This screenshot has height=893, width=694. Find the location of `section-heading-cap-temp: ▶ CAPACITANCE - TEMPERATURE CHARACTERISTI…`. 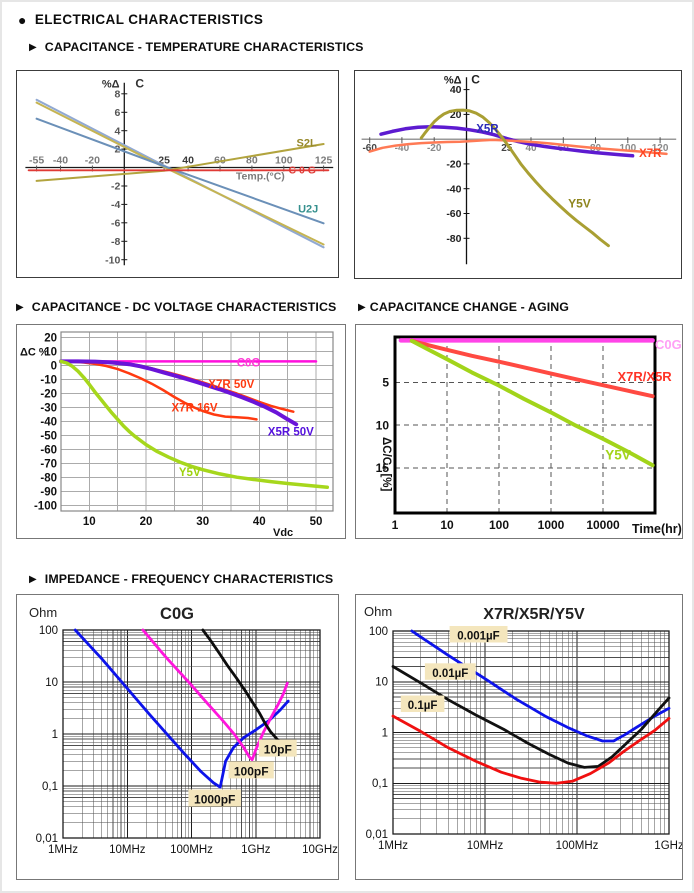

section-heading-cap-temp: ▶ CAPACITANCE - TEMPERATURE CHARACTERISTI… is located at coordinates (196, 47).